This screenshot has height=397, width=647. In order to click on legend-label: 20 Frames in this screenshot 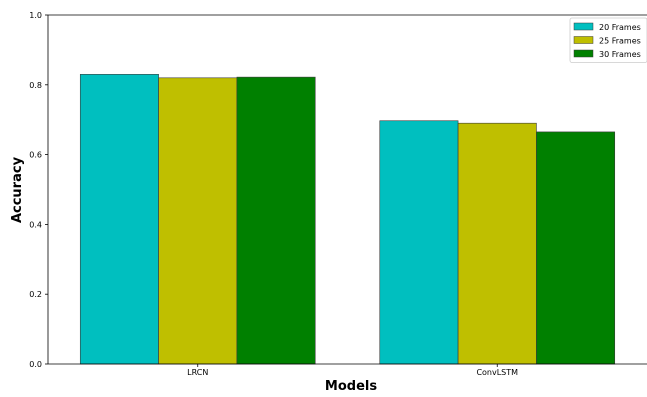, I will do `click(620, 27)`.